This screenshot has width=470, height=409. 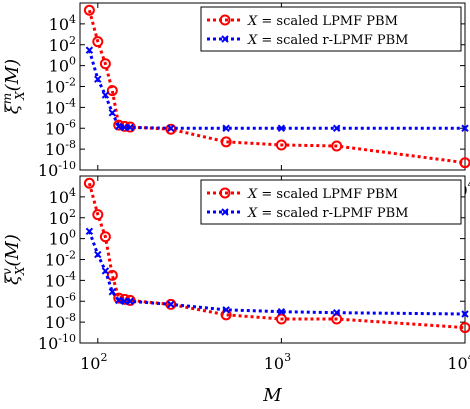 I want to click on y-axis-label: ξmX(M), so click(x=13, y=86).